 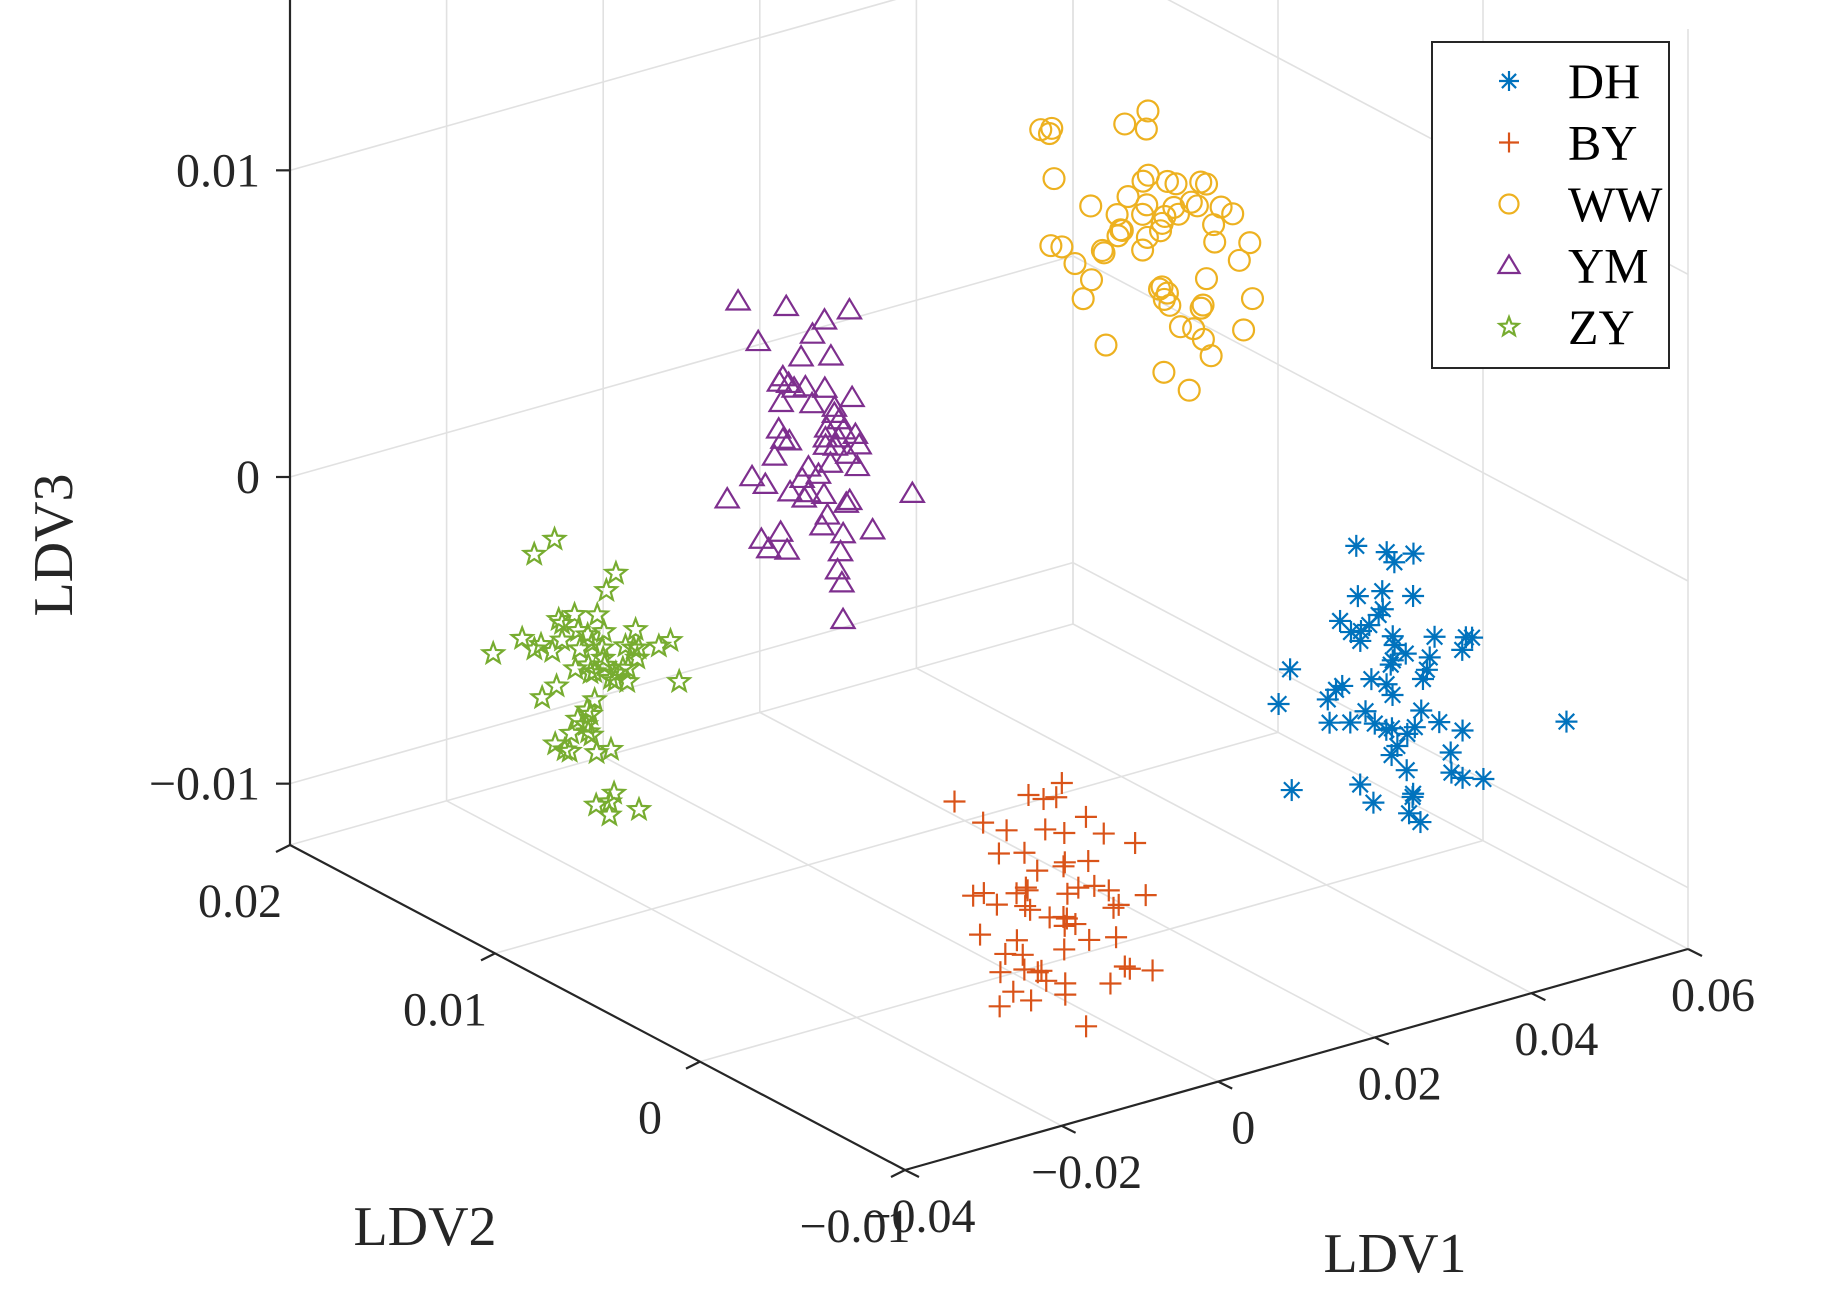 I want to click on legend-item-DH: DH, so click(x=1569, y=81).